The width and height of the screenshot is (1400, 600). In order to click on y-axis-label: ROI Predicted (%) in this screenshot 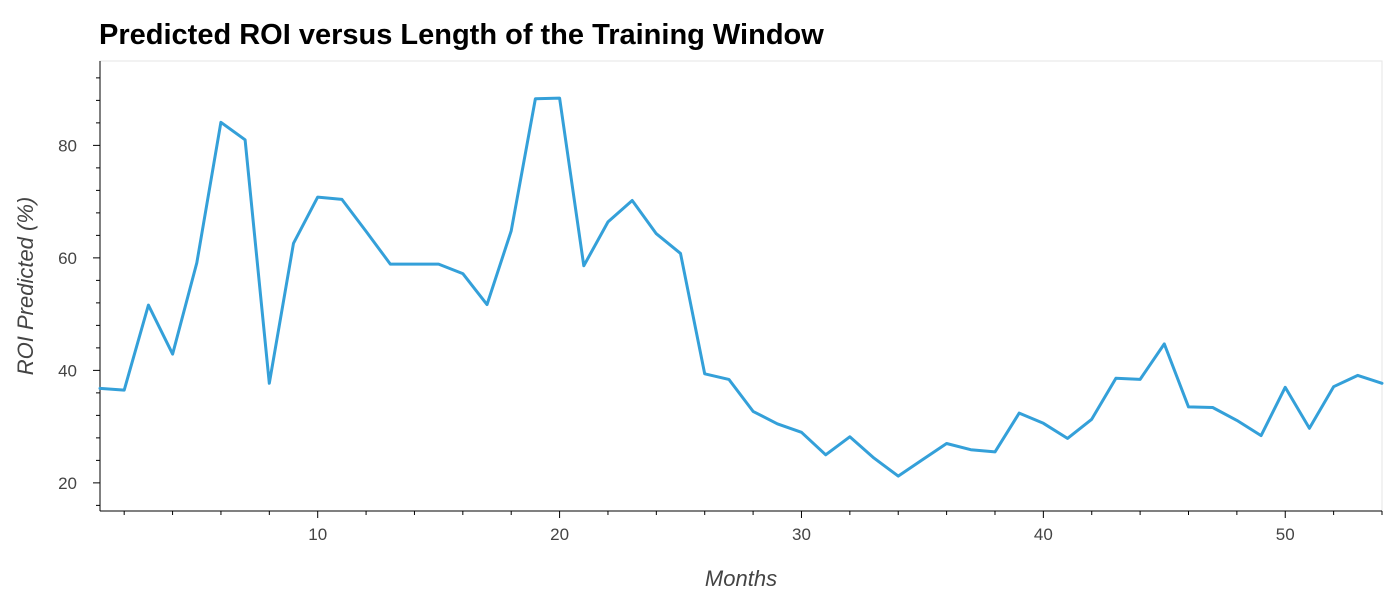, I will do `click(25, 286)`.